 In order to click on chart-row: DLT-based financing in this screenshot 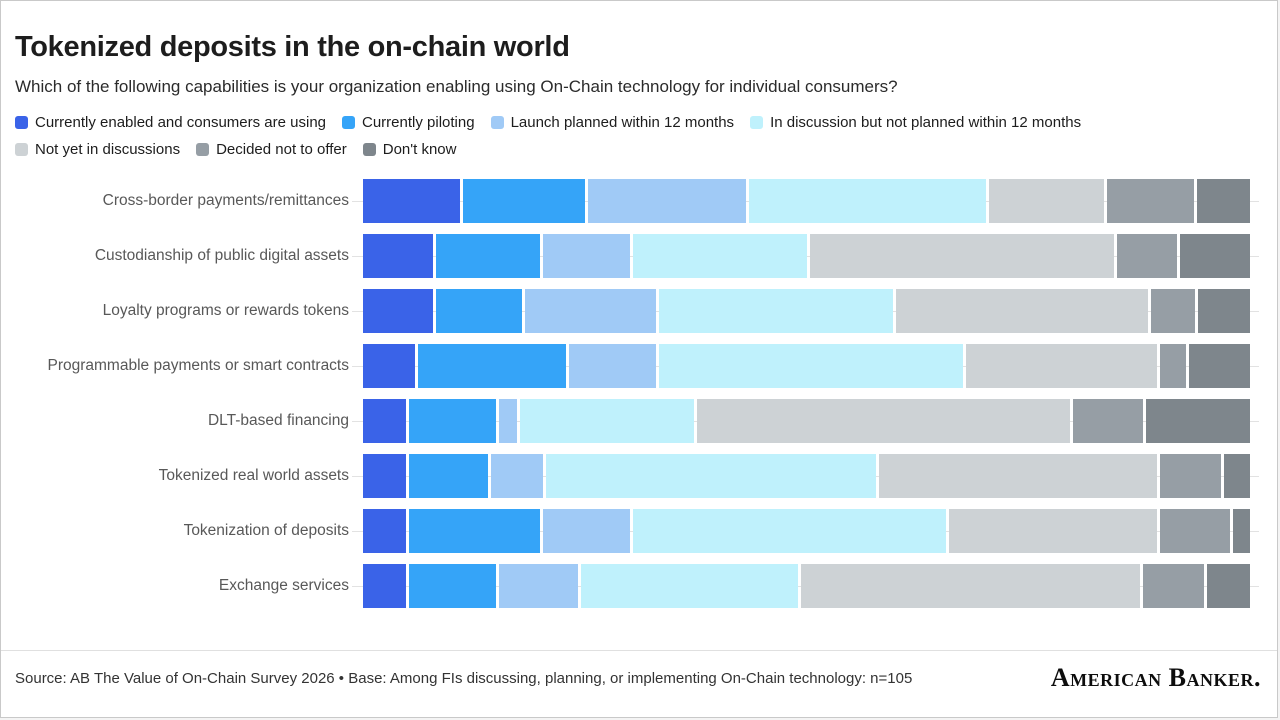, I will do `click(639, 421)`.